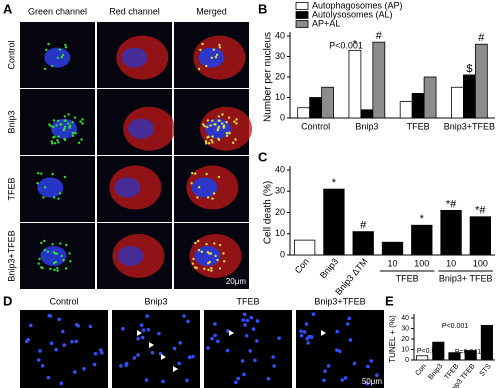 The width and height of the screenshot is (500, 388). Describe the element at coordinates (262, 8) in the screenshot. I see `panel-label: B` at that location.